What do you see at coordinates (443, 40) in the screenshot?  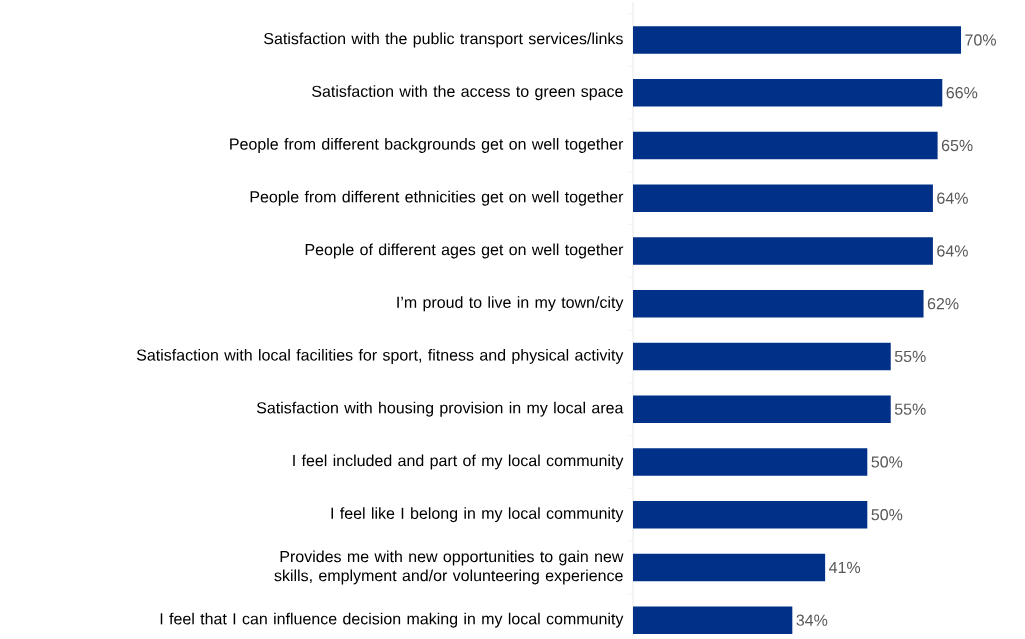 I see `y-tick-label: Satisfaction with the public transport services/links` at bounding box center [443, 40].